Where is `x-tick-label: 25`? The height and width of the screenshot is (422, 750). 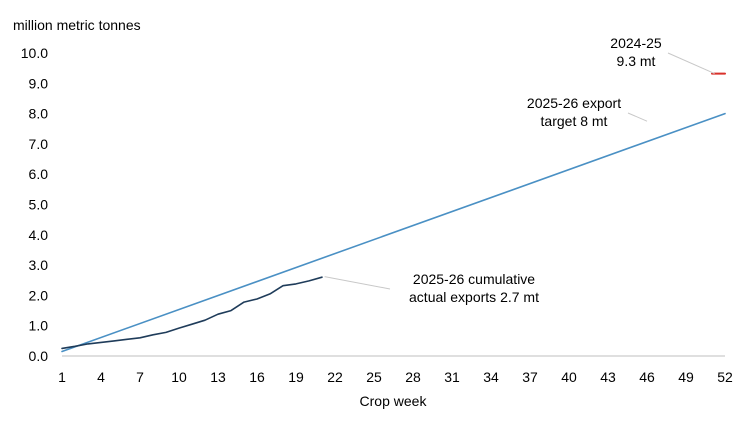 x-tick-label: 25 is located at coordinates (374, 377).